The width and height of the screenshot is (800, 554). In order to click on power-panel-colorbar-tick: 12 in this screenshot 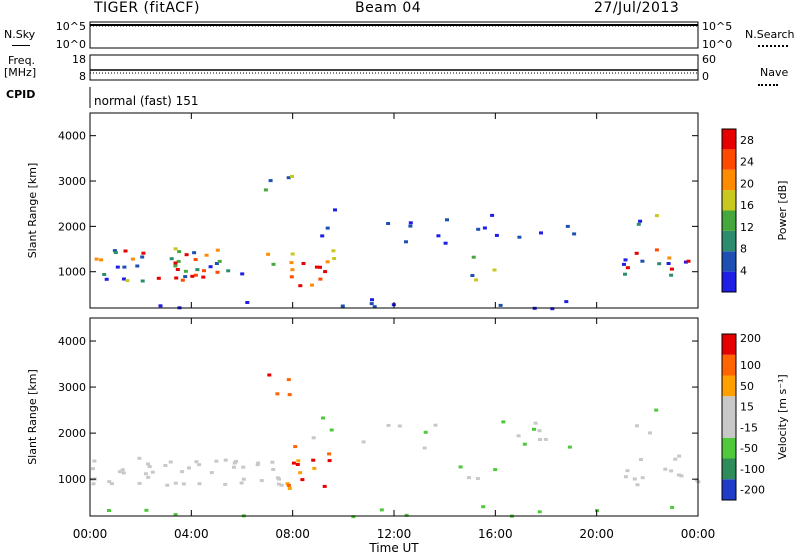, I will do `click(747, 227)`.